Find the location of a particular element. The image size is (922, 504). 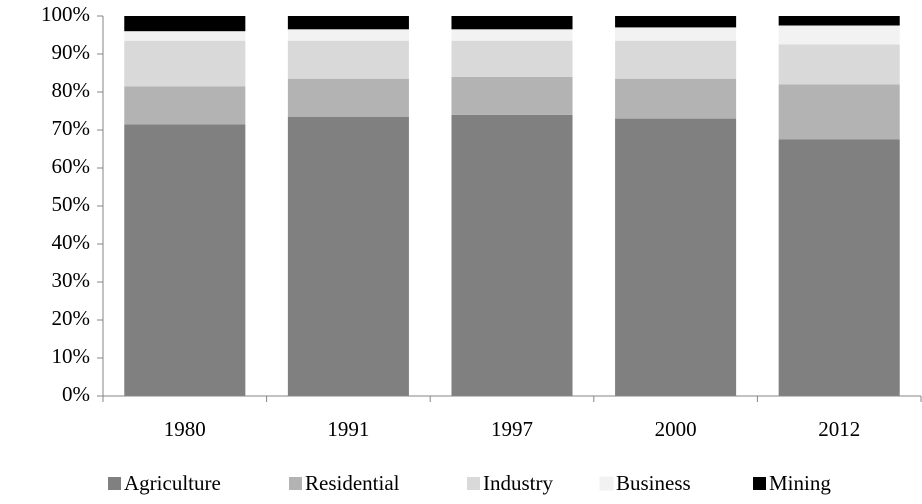

legend-label: Mining is located at coordinates (800, 483).